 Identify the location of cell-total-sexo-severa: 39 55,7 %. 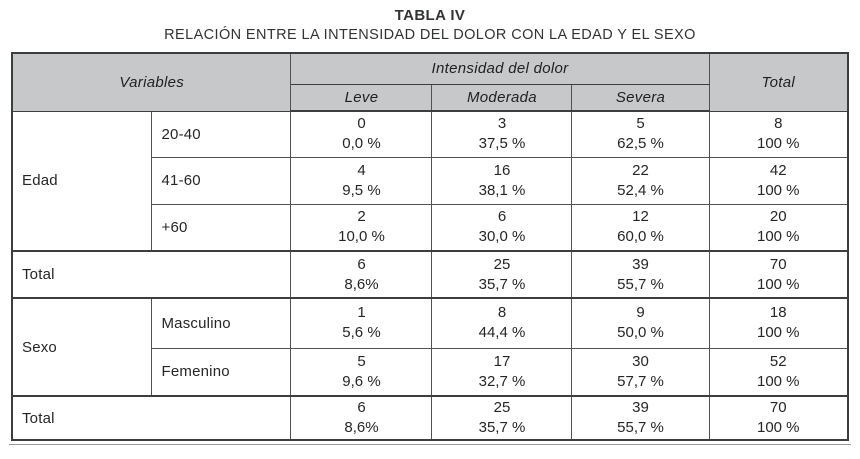
(640, 418).